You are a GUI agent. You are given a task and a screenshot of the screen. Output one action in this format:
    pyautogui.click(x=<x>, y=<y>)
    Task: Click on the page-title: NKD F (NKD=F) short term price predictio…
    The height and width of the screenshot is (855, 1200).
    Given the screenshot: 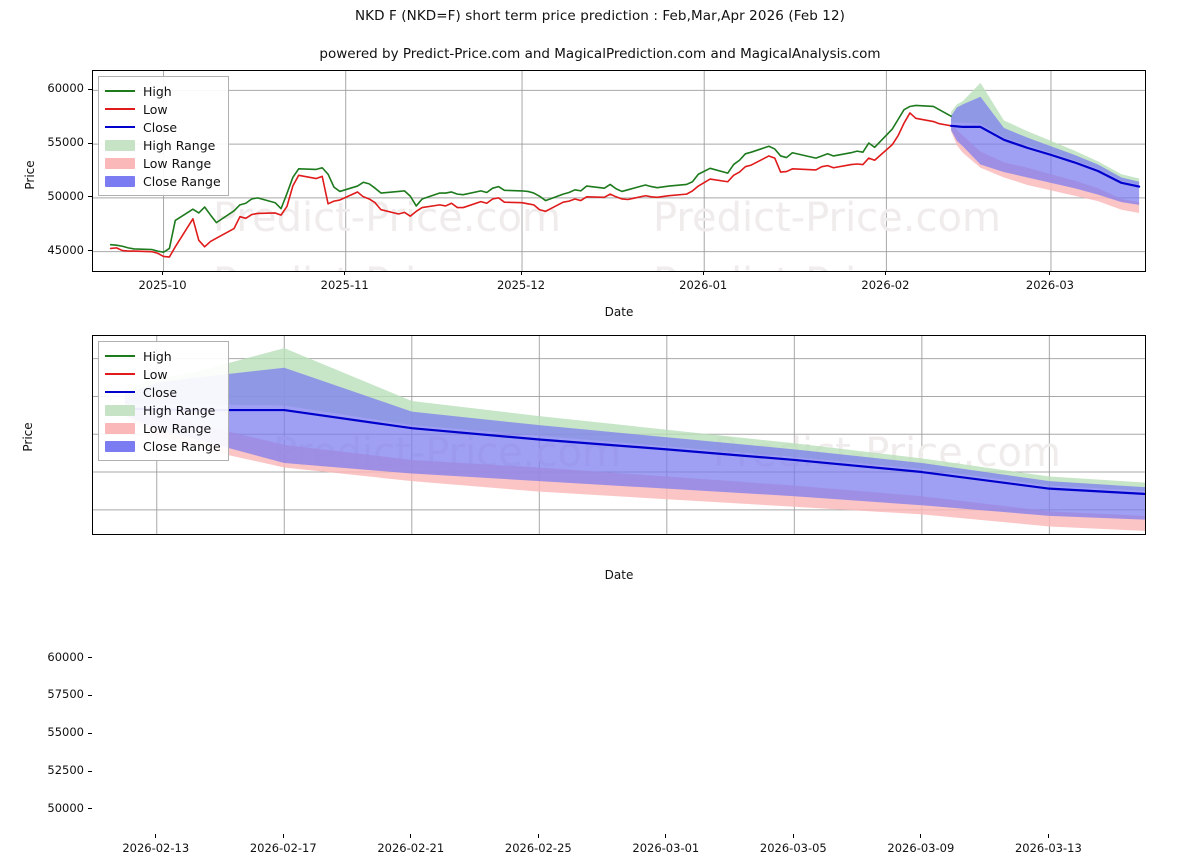 What is the action you would take?
    pyautogui.click(x=600, y=16)
    